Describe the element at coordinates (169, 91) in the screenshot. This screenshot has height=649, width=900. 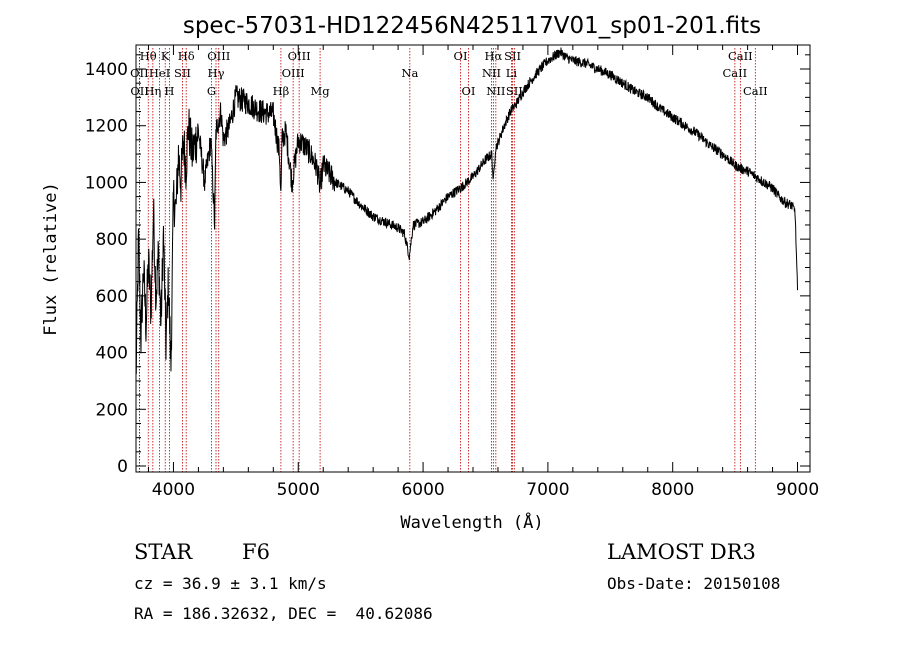
I see `line-label-6: H` at that location.